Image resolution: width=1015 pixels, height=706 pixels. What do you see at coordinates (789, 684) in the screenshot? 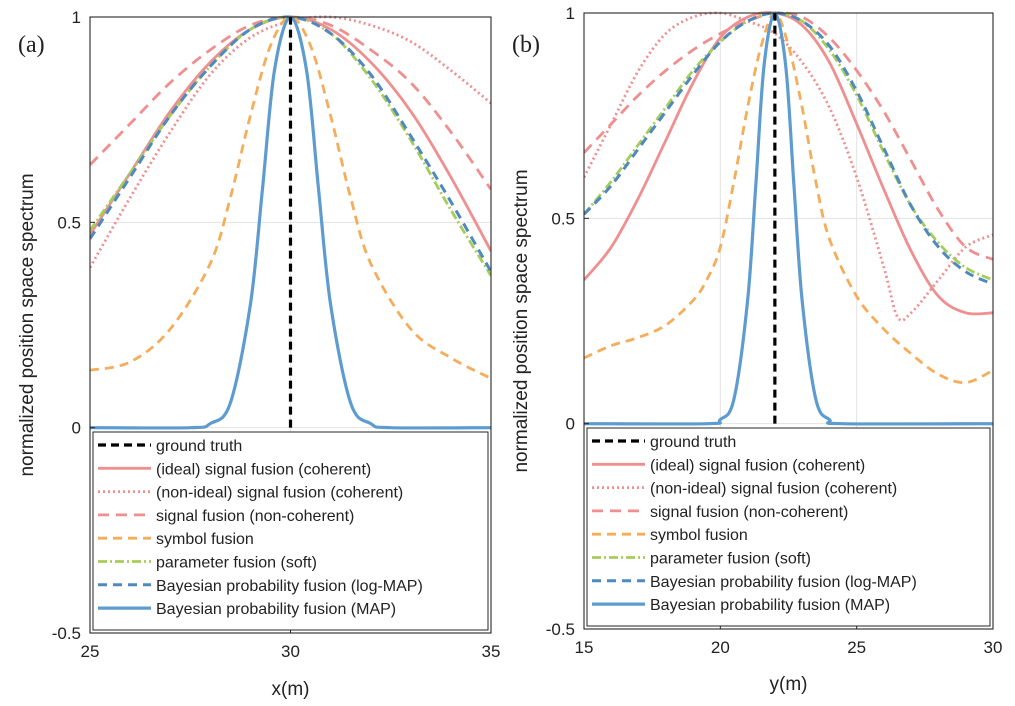
I see `x-axis-title: y(m)` at bounding box center [789, 684].